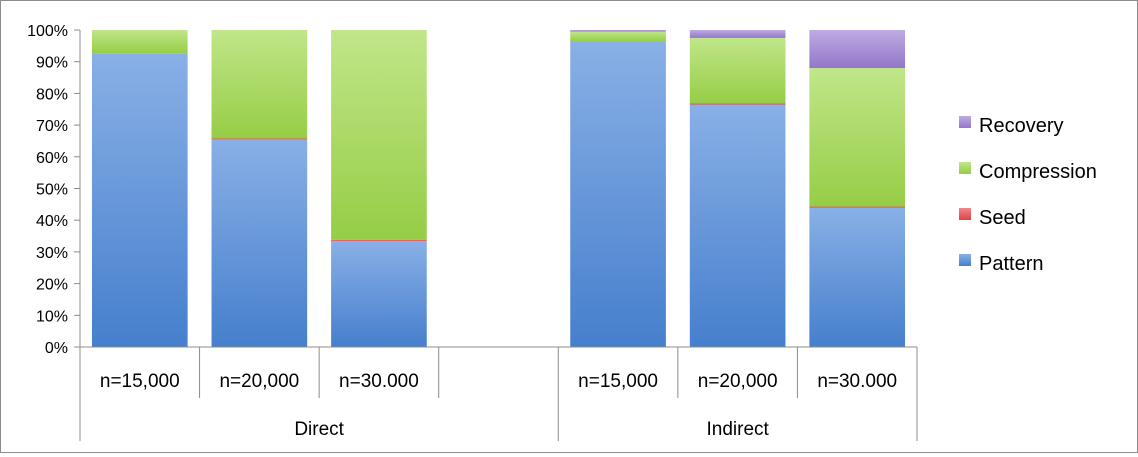  Describe the element at coordinates (52, 190) in the screenshot. I see `y-tick-label: 50%` at that location.